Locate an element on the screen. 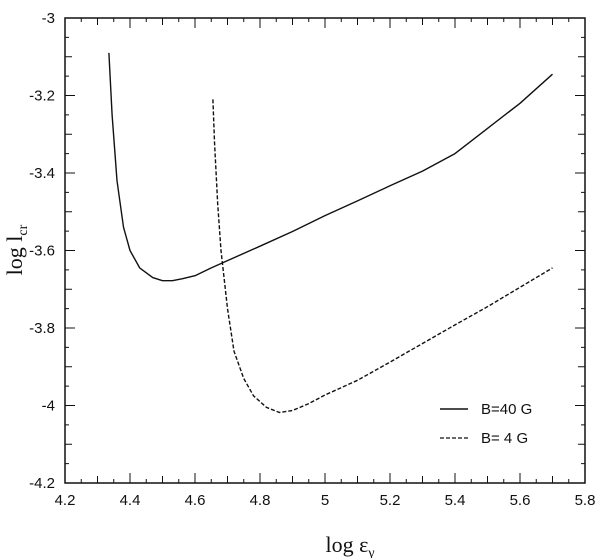  y-tick-label: -3.8 is located at coordinates (42, 328).